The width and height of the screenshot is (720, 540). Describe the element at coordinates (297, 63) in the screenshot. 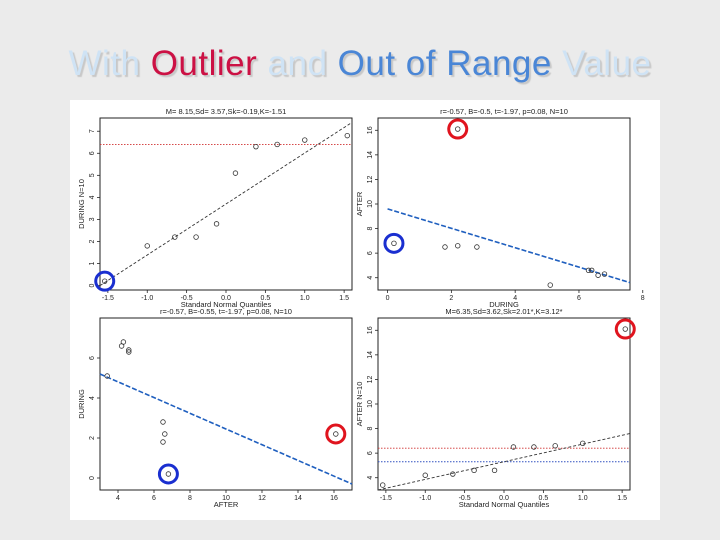

I see `title-part-plain: and` at that location.